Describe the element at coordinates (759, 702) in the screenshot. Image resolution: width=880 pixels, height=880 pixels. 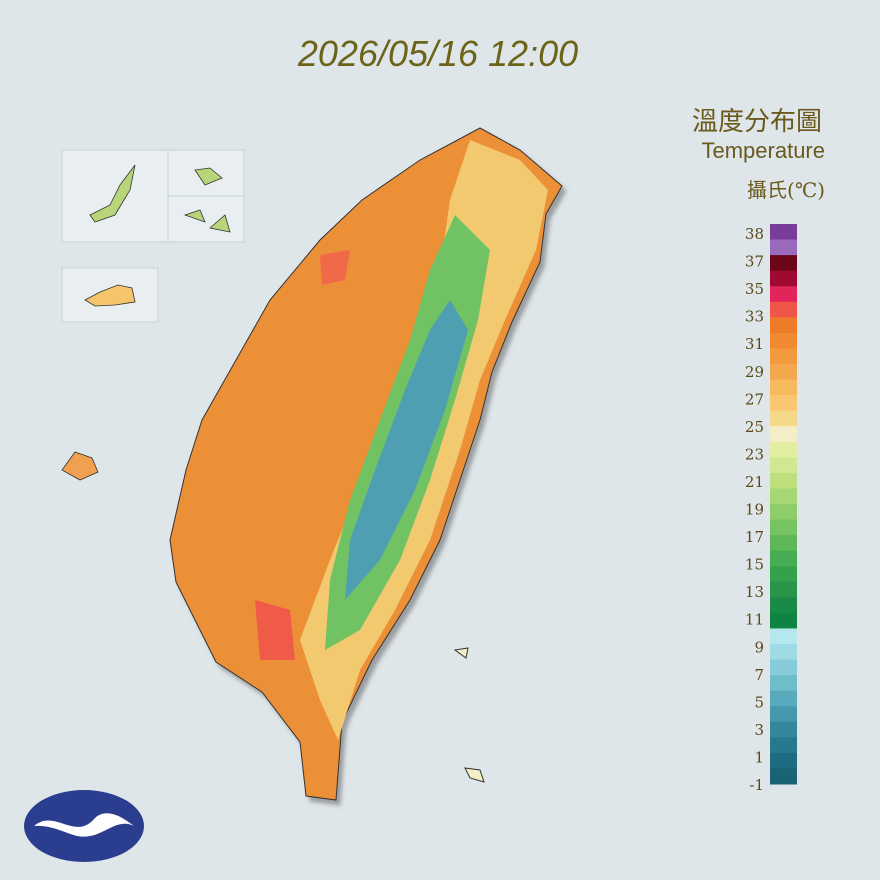
I see `legend-tick-label: 5` at that location.